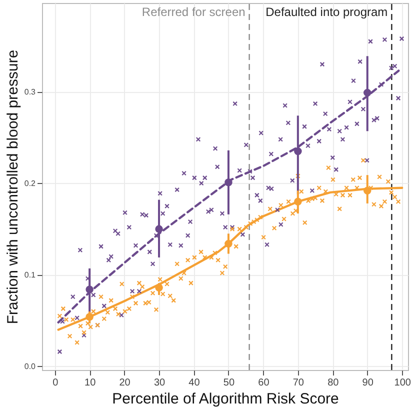 This screenshot has height=410, width=412. I want to click on x-tick-label: 30, so click(160, 383).